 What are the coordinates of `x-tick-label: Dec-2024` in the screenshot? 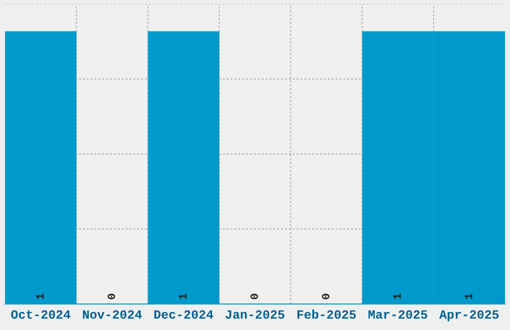 It's located at (184, 314).